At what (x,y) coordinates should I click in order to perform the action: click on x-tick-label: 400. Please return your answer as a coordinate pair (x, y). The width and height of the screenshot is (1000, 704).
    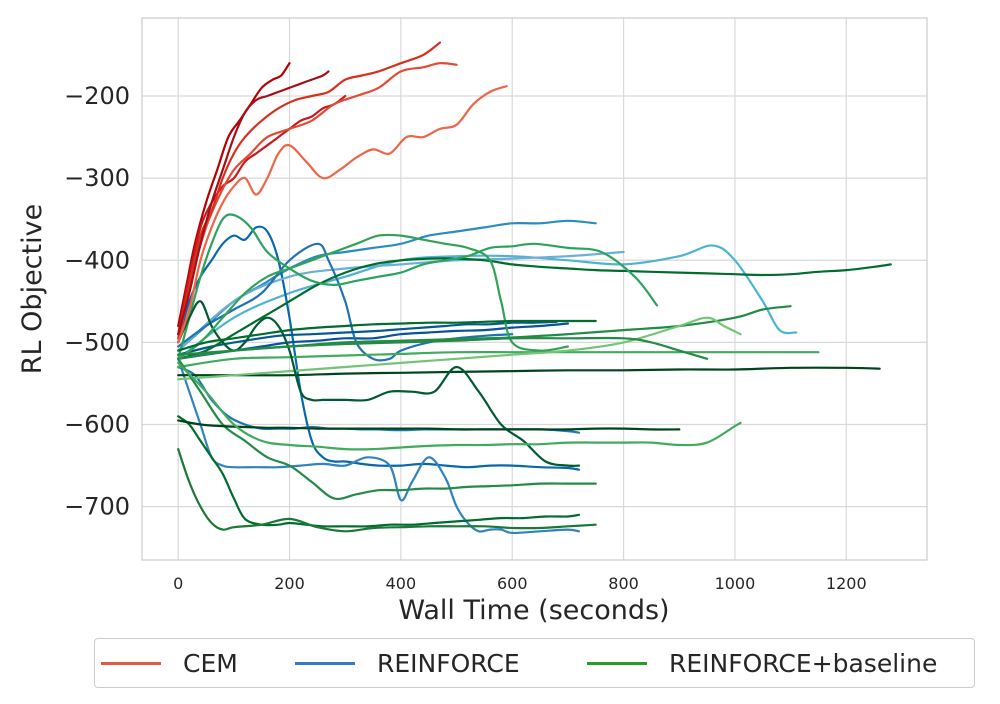
    Looking at the image, I should click on (401, 583).